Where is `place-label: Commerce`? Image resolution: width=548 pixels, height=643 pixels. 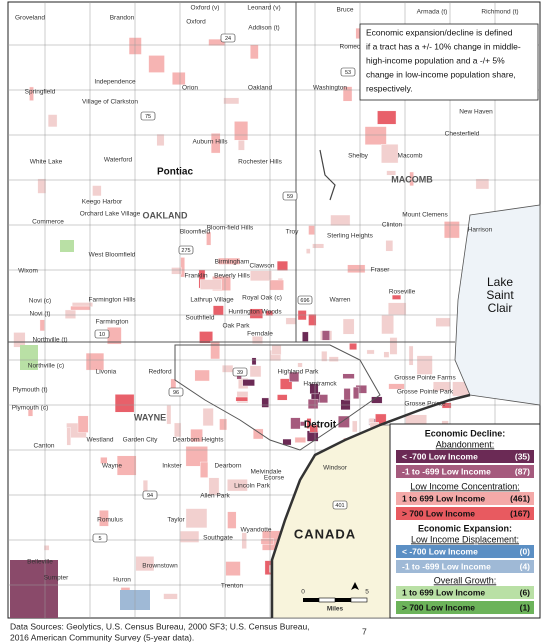
place-label: Commerce is located at coordinates (48, 222).